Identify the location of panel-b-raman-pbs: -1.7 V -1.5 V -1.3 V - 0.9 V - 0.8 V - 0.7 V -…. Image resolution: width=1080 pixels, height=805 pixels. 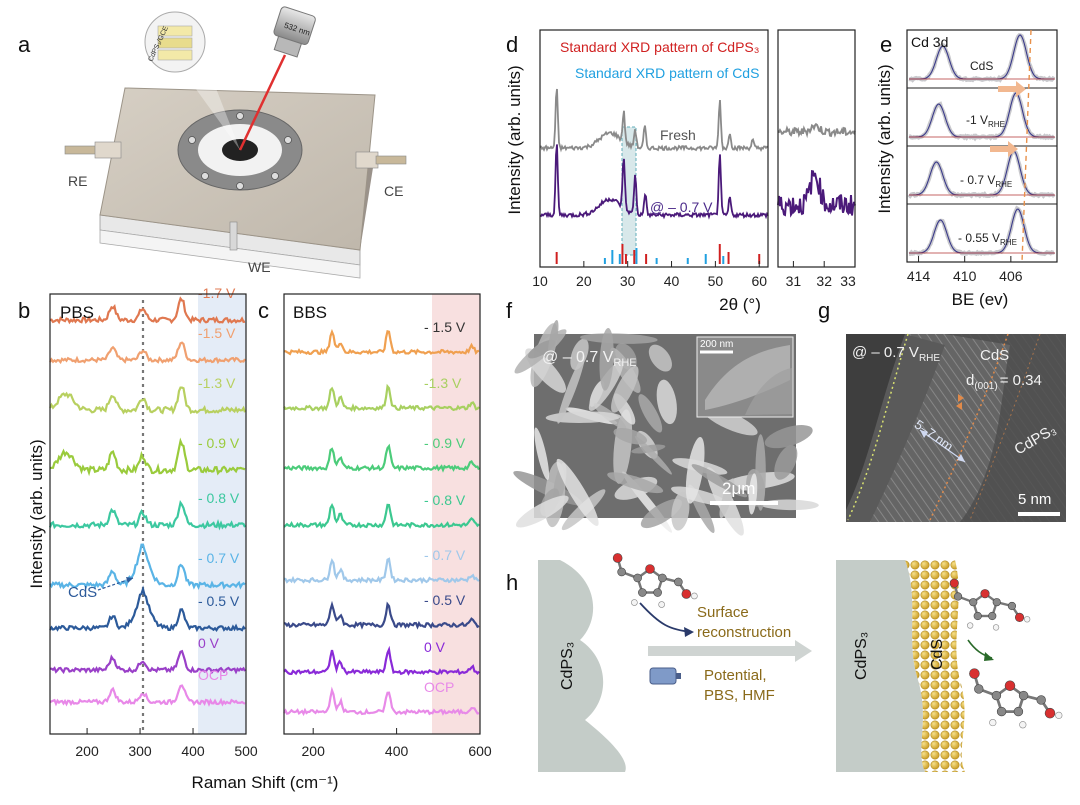
(142, 522).